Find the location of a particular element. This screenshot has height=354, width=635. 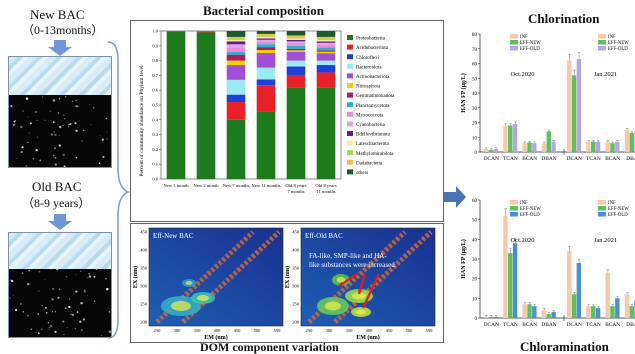

han-bar-eff-new is located at coordinates (631, 142).